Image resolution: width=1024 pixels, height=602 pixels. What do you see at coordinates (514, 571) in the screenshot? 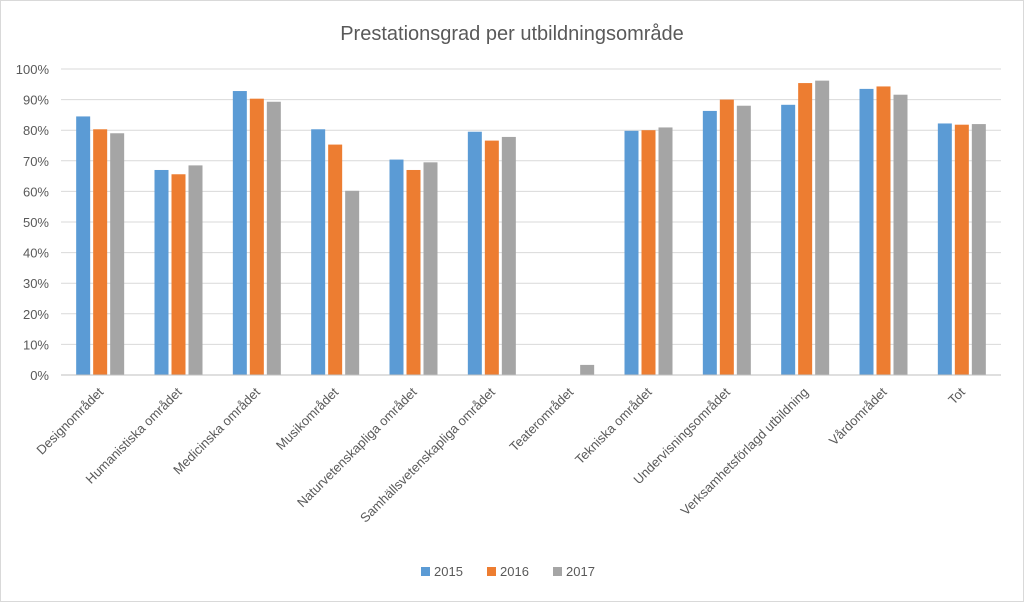
I see `legend-label: 2016` at bounding box center [514, 571].